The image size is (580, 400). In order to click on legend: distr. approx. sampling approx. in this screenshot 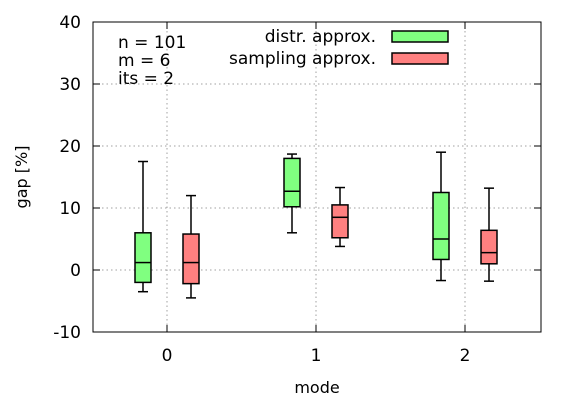, I will do `click(339, 48)`.